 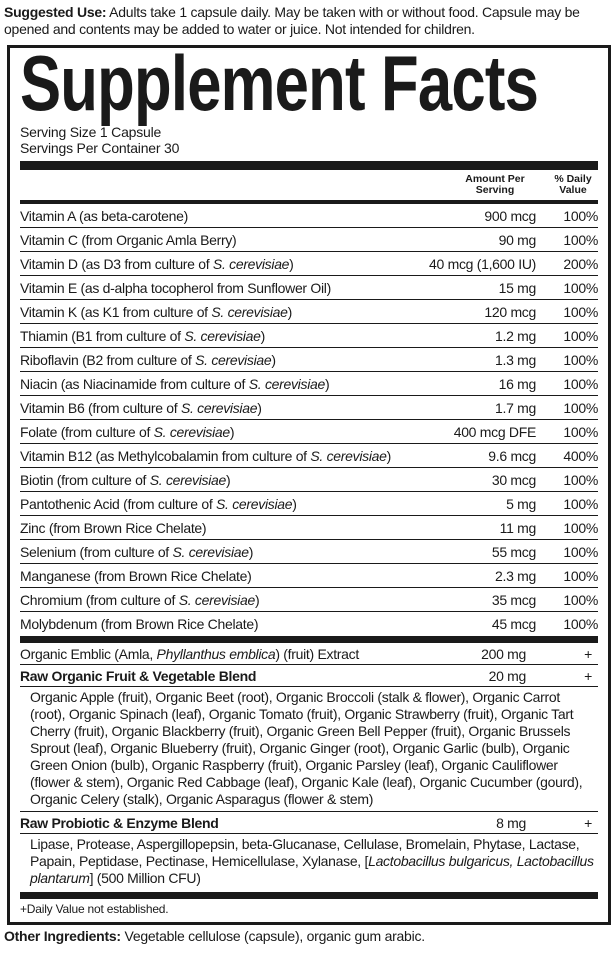 What do you see at coordinates (100, 148) in the screenshot?
I see `servings-per-container: Servings Per Container 30` at bounding box center [100, 148].